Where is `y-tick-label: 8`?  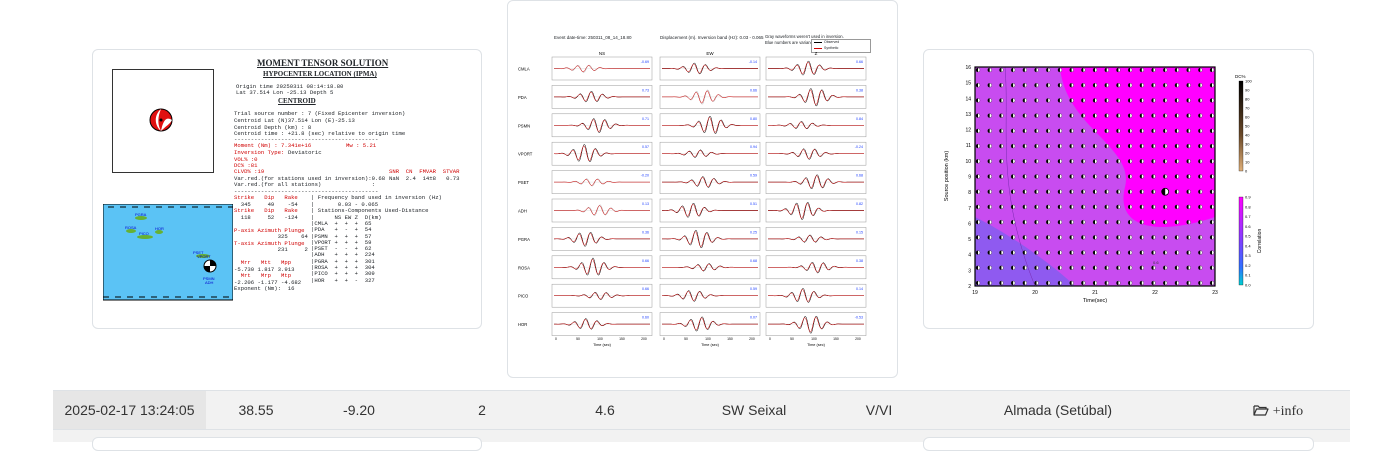
y-tick-label: 8 is located at coordinates (969, 193).